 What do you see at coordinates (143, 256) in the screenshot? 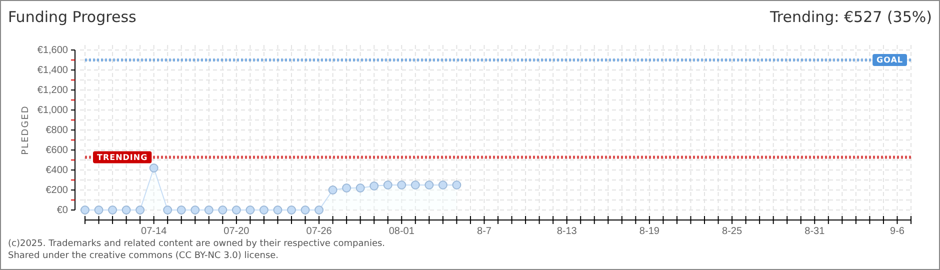
I see `text: Shared under the creative commons (CC BY-NC 3.0) license.` at bounding box center [143, 256].